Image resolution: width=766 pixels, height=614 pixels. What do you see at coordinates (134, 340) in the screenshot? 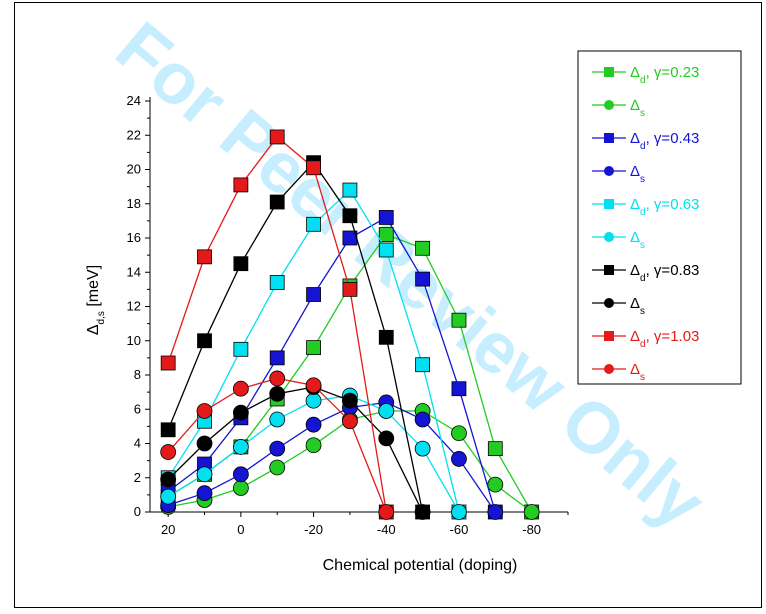
I see `y-tick-label: 10` at bounding box center [134, 340].